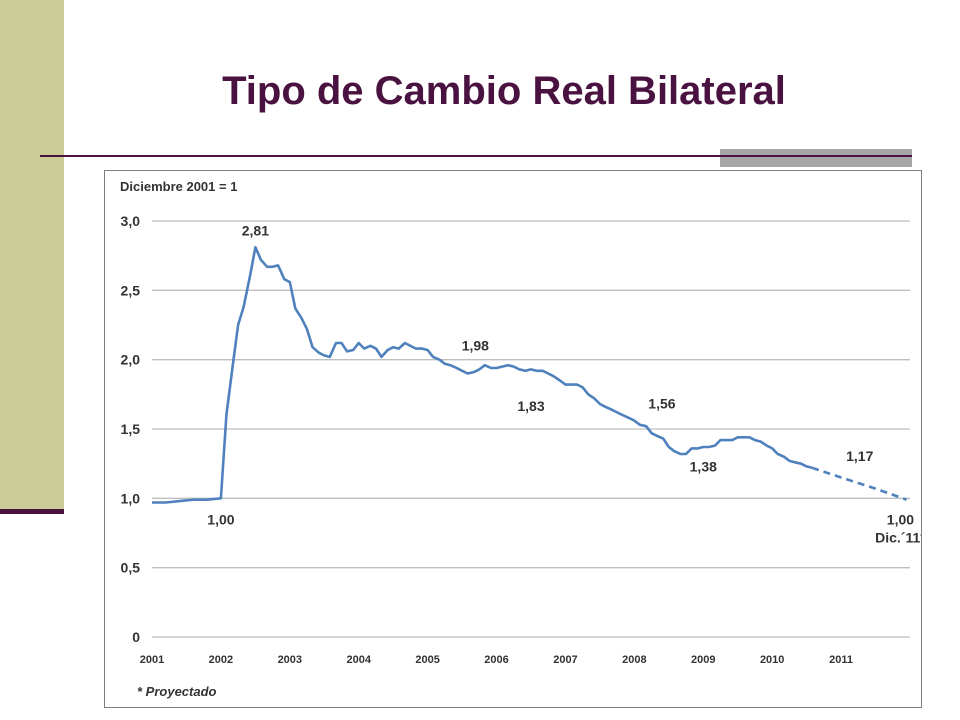  I want to click on chart-footnote: * Proyectado, so click(177, 691).